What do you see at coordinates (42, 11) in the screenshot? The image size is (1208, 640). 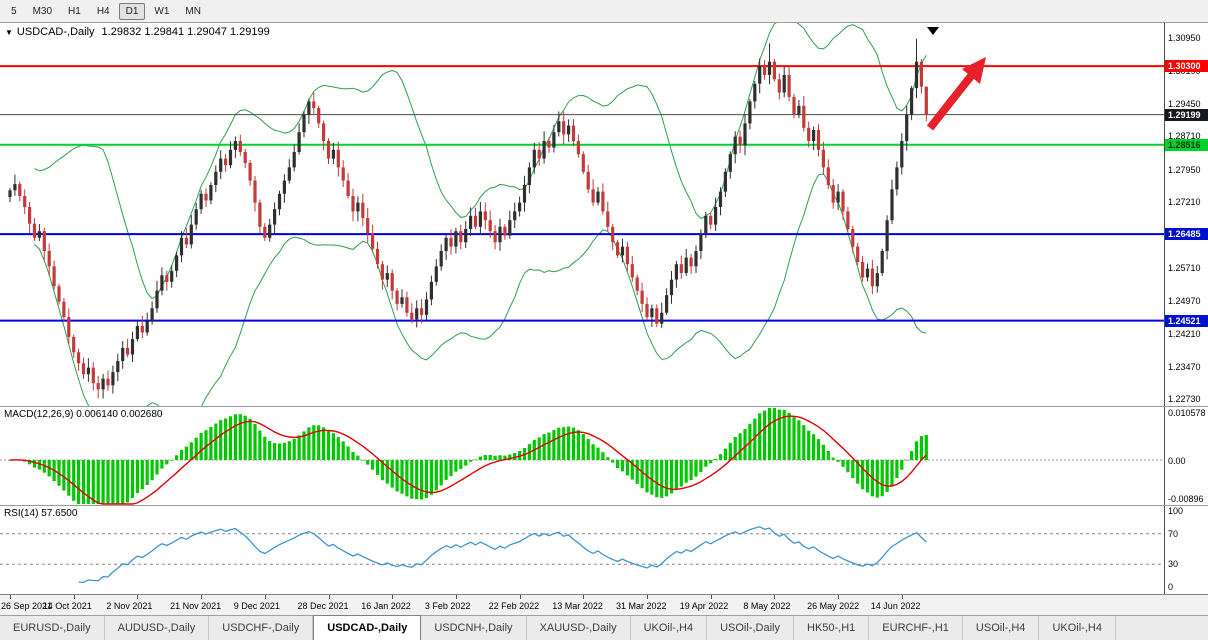 I see `timeframe-button-M30: M30` at bounding box center [42, 11].